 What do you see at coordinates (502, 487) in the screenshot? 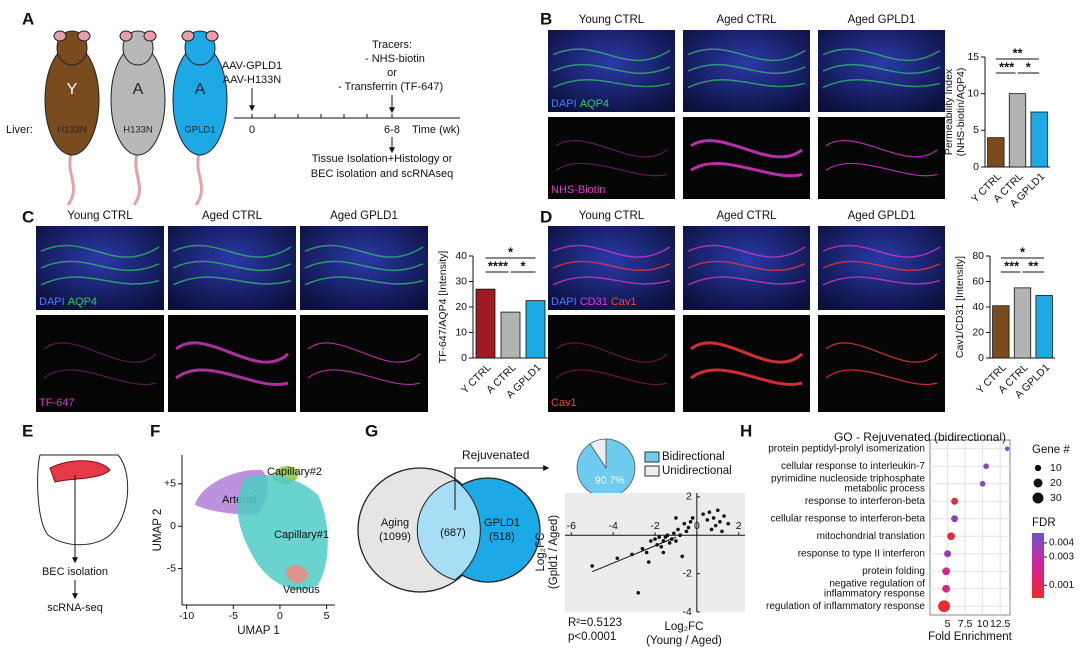
I see `arrow` at bounding box center [502, 487].